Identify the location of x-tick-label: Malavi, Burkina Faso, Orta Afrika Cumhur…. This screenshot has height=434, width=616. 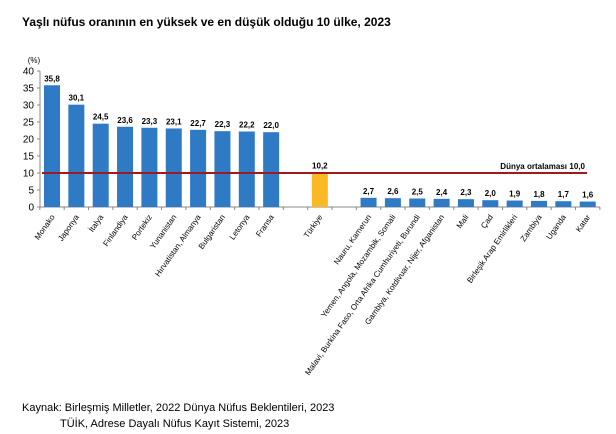
(362, 295).